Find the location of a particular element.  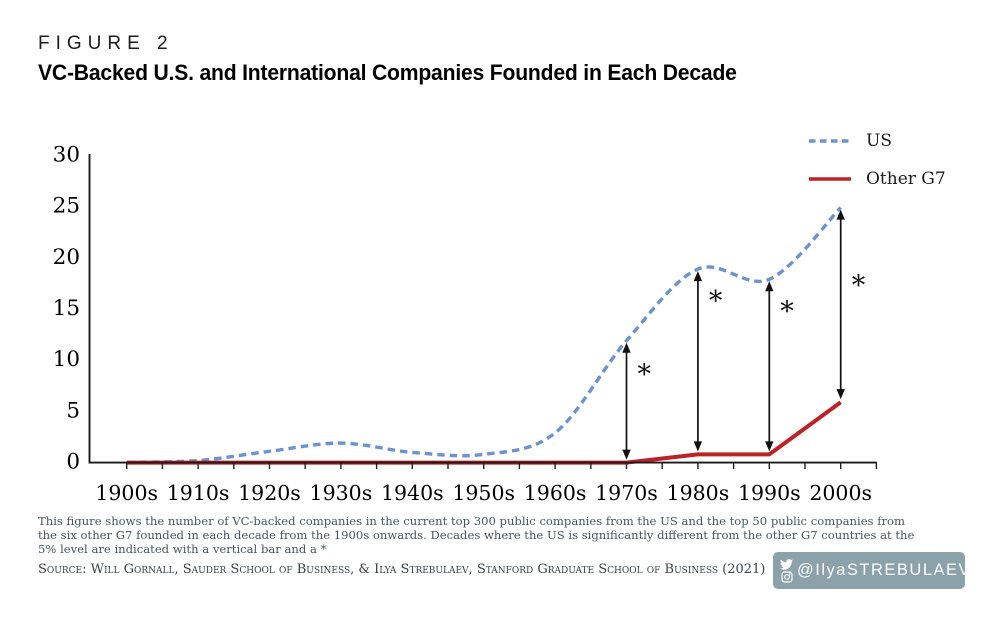

x-tick-label: 1920s is located at coordinates (269, 493).